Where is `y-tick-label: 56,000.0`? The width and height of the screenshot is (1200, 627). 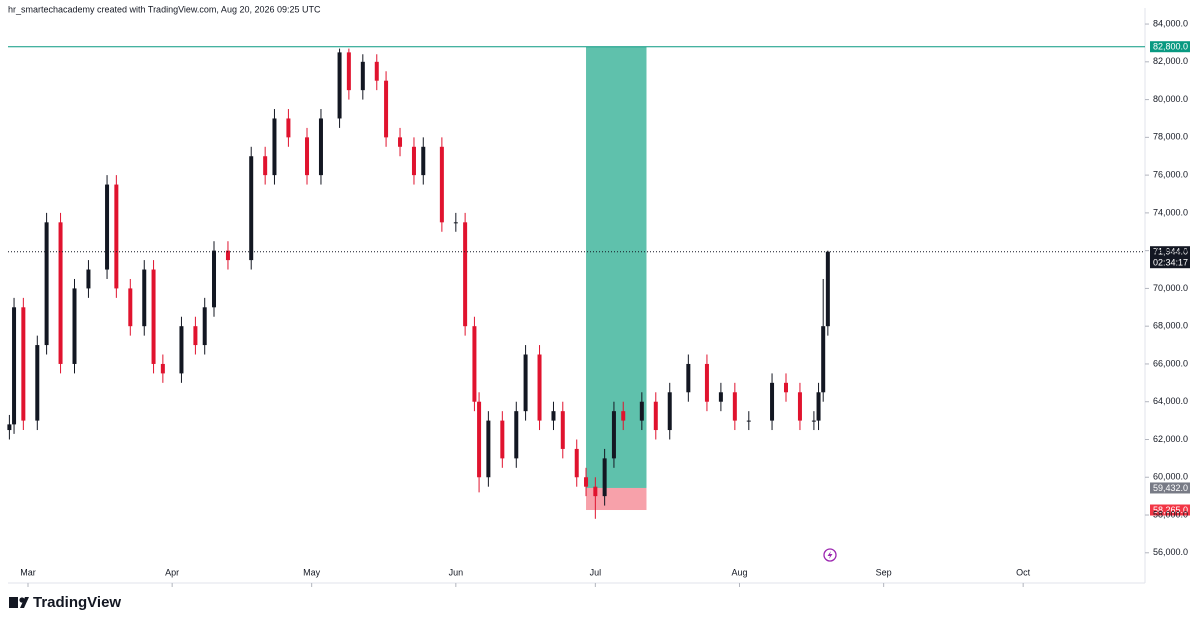
y-tick-label: 56,000.0 is located at coordinates (1170, 552).